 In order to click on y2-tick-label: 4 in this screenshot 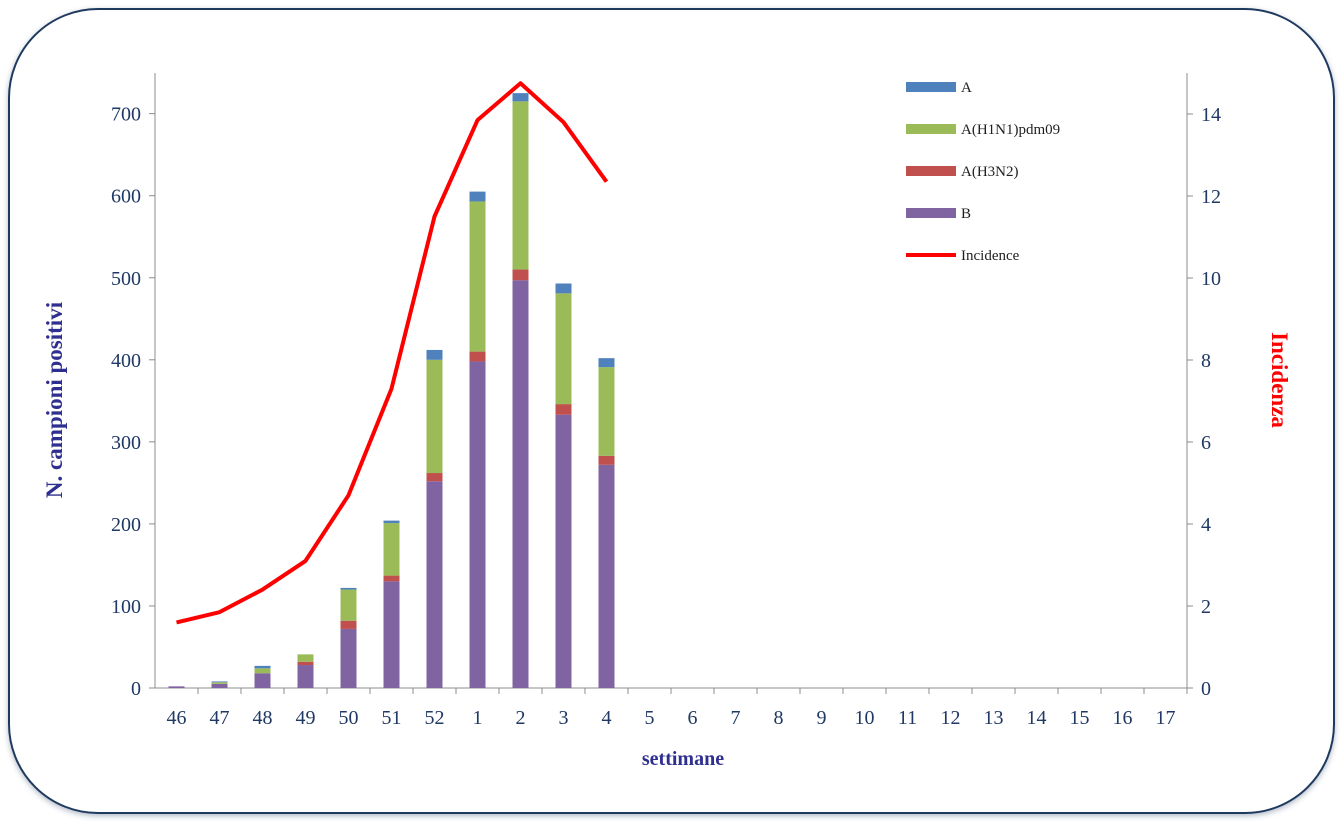, I will do `click(1206, 525)`.